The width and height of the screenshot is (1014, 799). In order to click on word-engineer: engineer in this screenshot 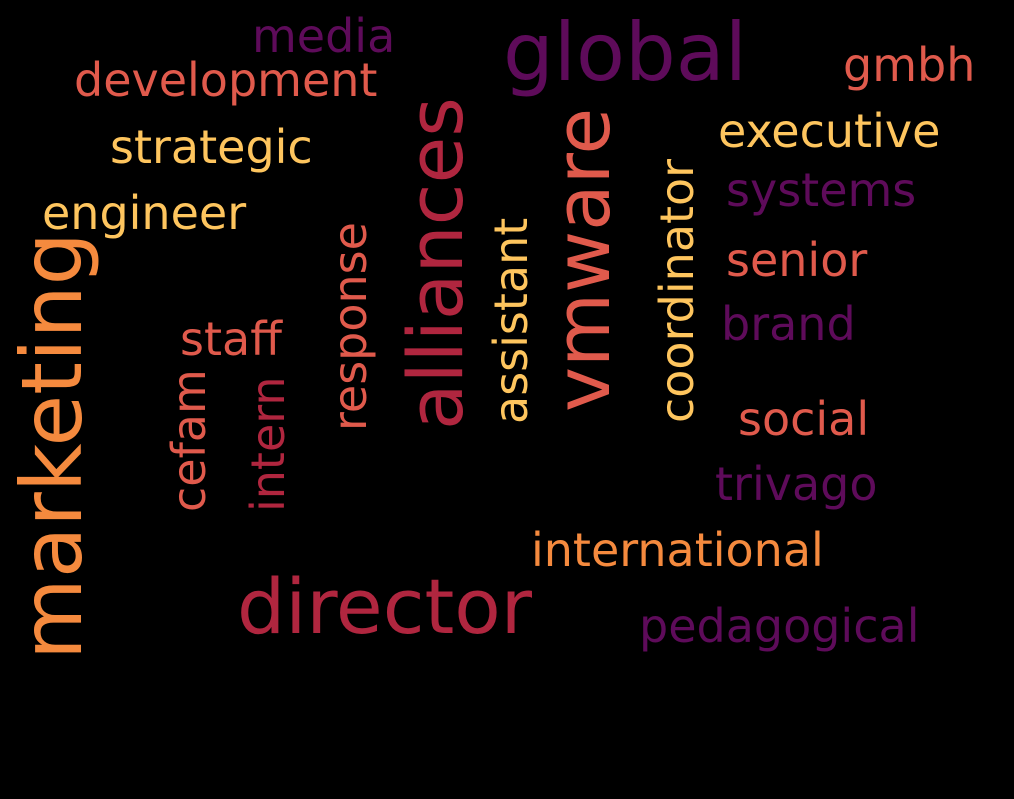, I will do `click(144, 213)`.